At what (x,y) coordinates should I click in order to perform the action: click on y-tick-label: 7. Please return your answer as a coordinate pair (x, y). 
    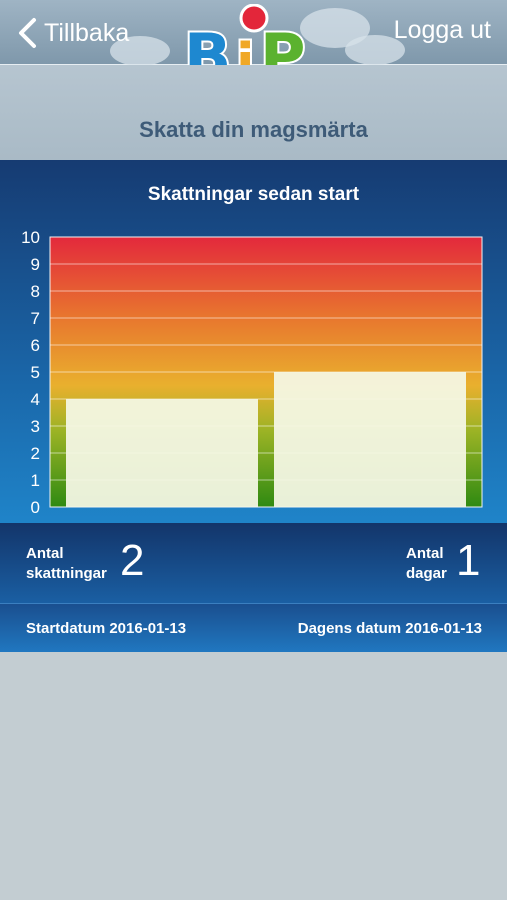
    Looking at the image, I should click on (35, 318).